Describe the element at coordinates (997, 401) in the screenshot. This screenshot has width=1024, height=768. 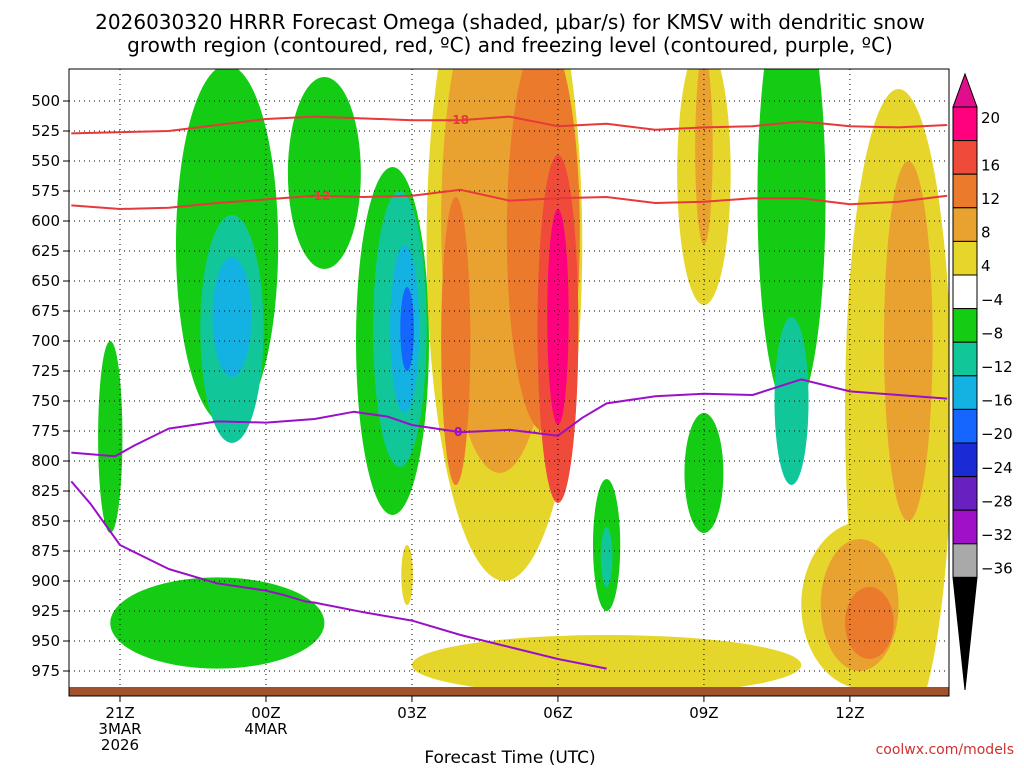
I see `colorbar-label: −16` at that location.